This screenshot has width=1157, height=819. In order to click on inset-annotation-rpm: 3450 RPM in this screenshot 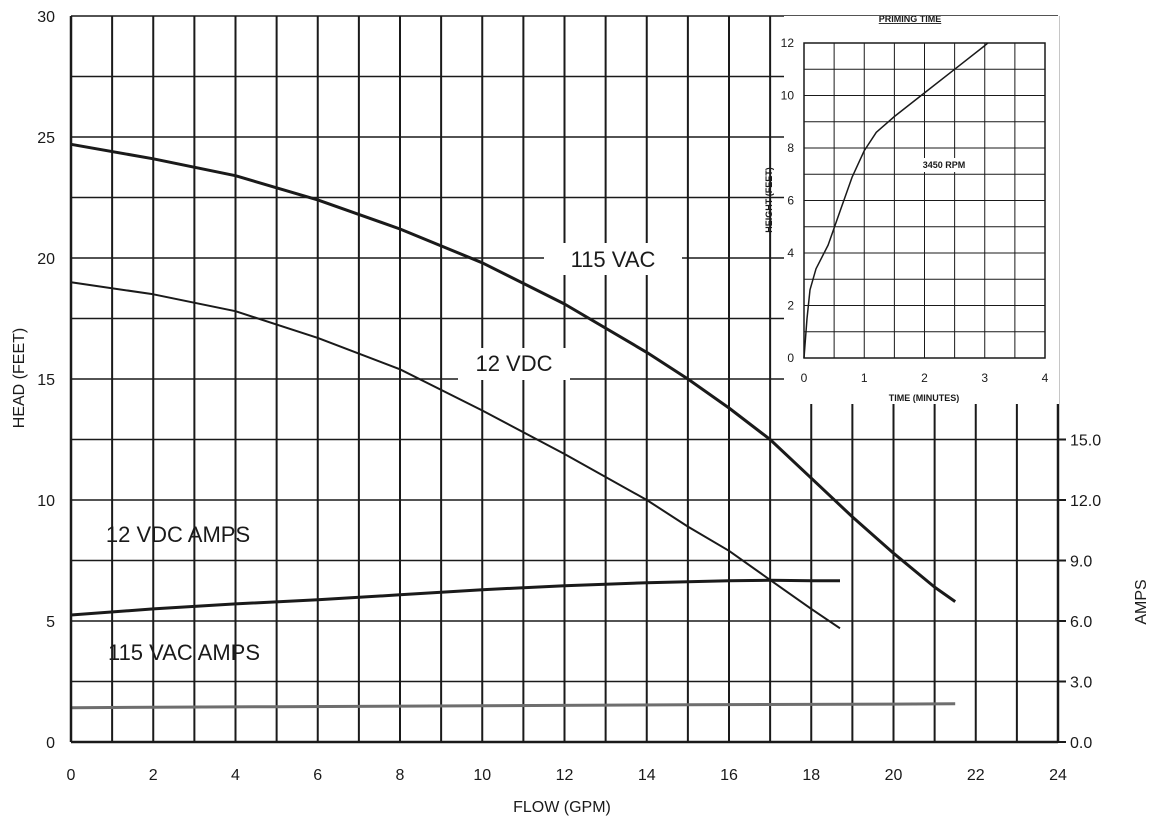, I will do `click(944, 165)`.